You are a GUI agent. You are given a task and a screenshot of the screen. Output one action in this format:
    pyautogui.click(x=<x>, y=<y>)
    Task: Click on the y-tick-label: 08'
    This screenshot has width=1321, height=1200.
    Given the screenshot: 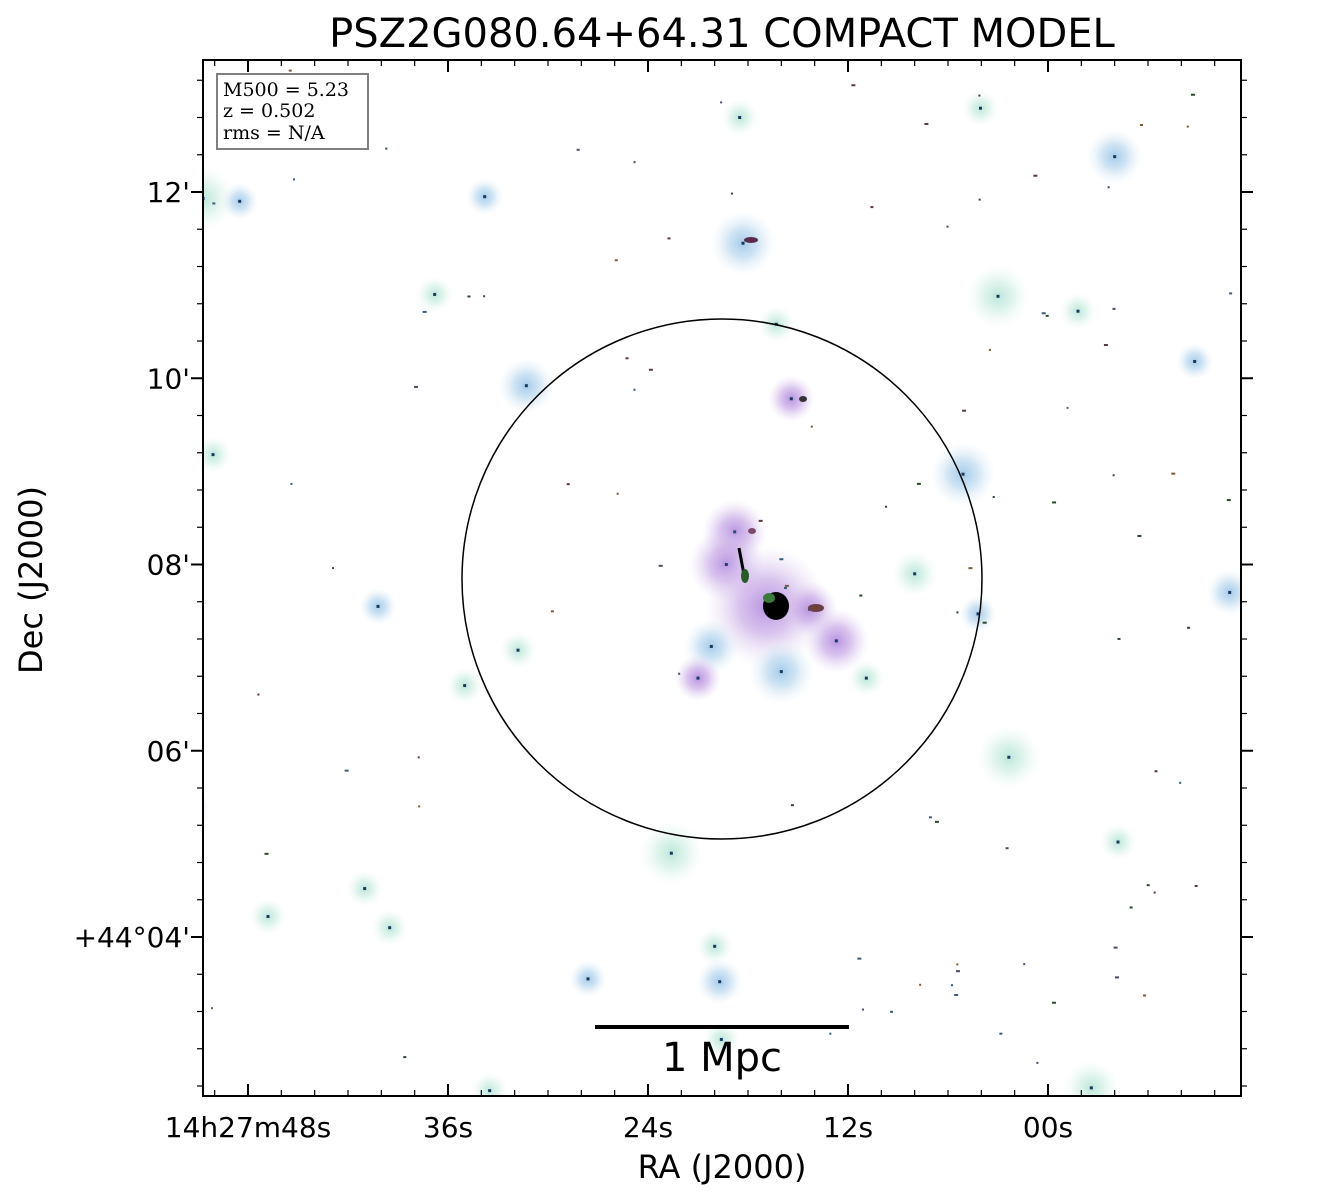 What is the action you would take?
    pyautogui.click(x=168, y=565)
    